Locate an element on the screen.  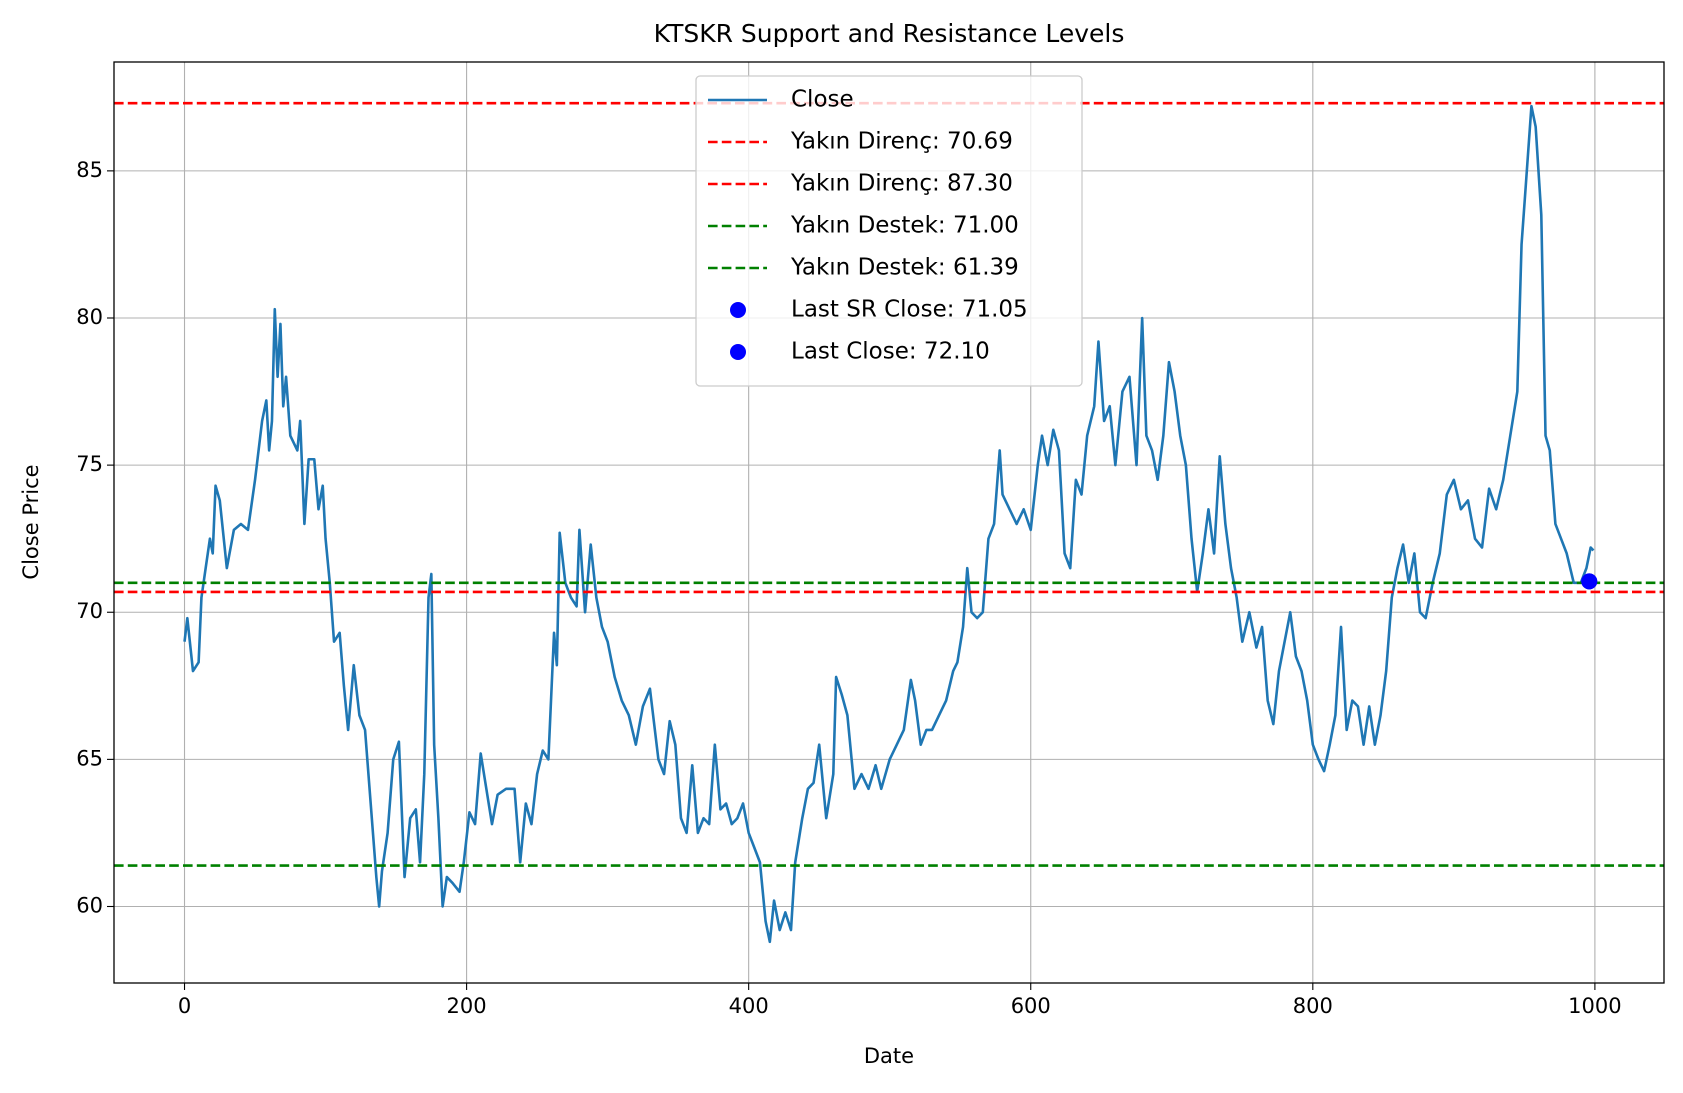
legend-box is located at coordinates (889, 231).